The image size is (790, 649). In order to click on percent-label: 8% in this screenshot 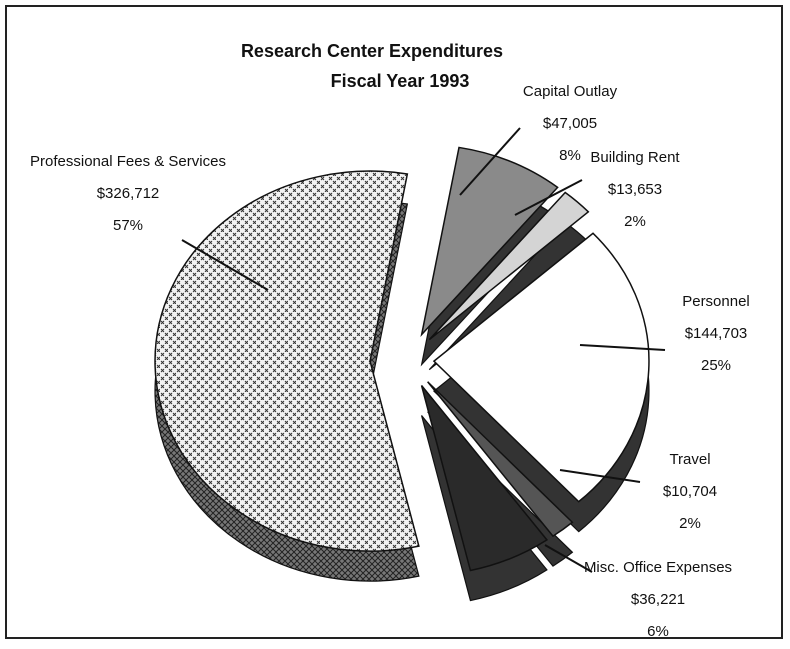, I will do `click(570, 155)`.